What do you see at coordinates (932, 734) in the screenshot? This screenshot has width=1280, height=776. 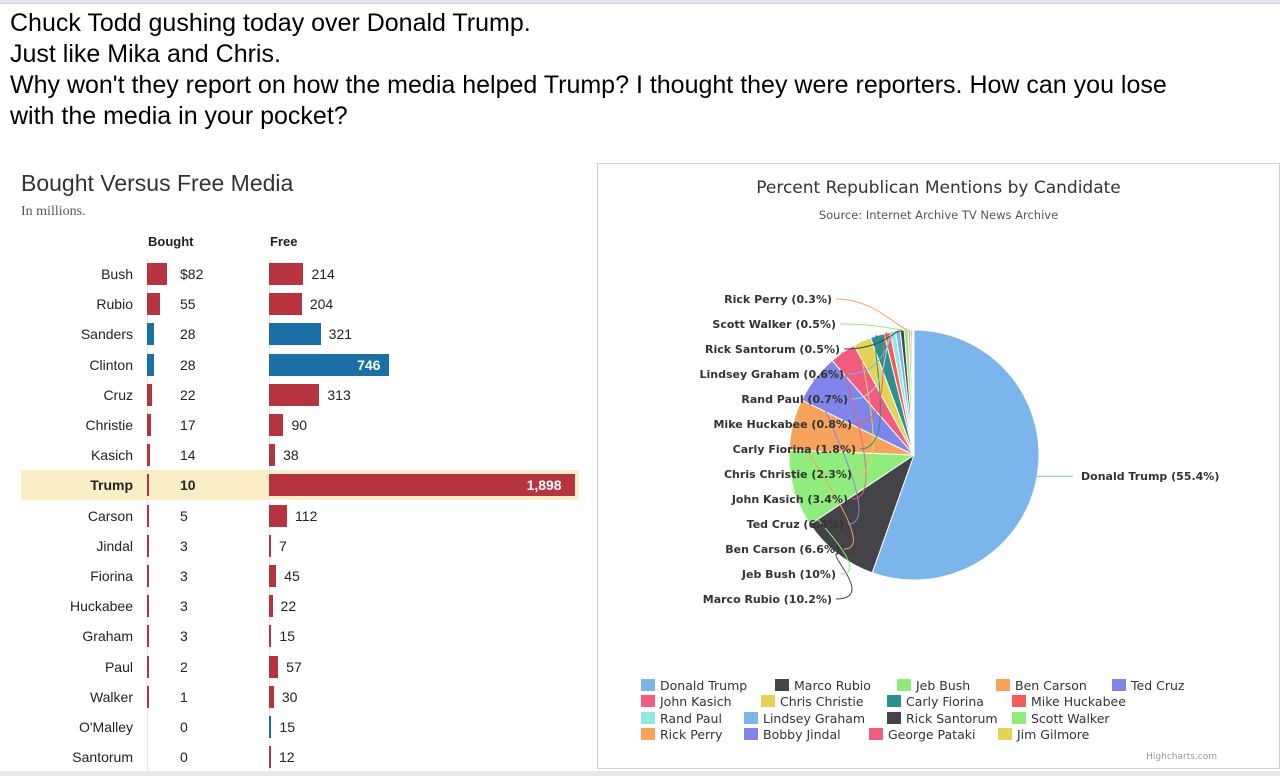 I see `legend-label: George Pataki` at bounding box center [932, 734].